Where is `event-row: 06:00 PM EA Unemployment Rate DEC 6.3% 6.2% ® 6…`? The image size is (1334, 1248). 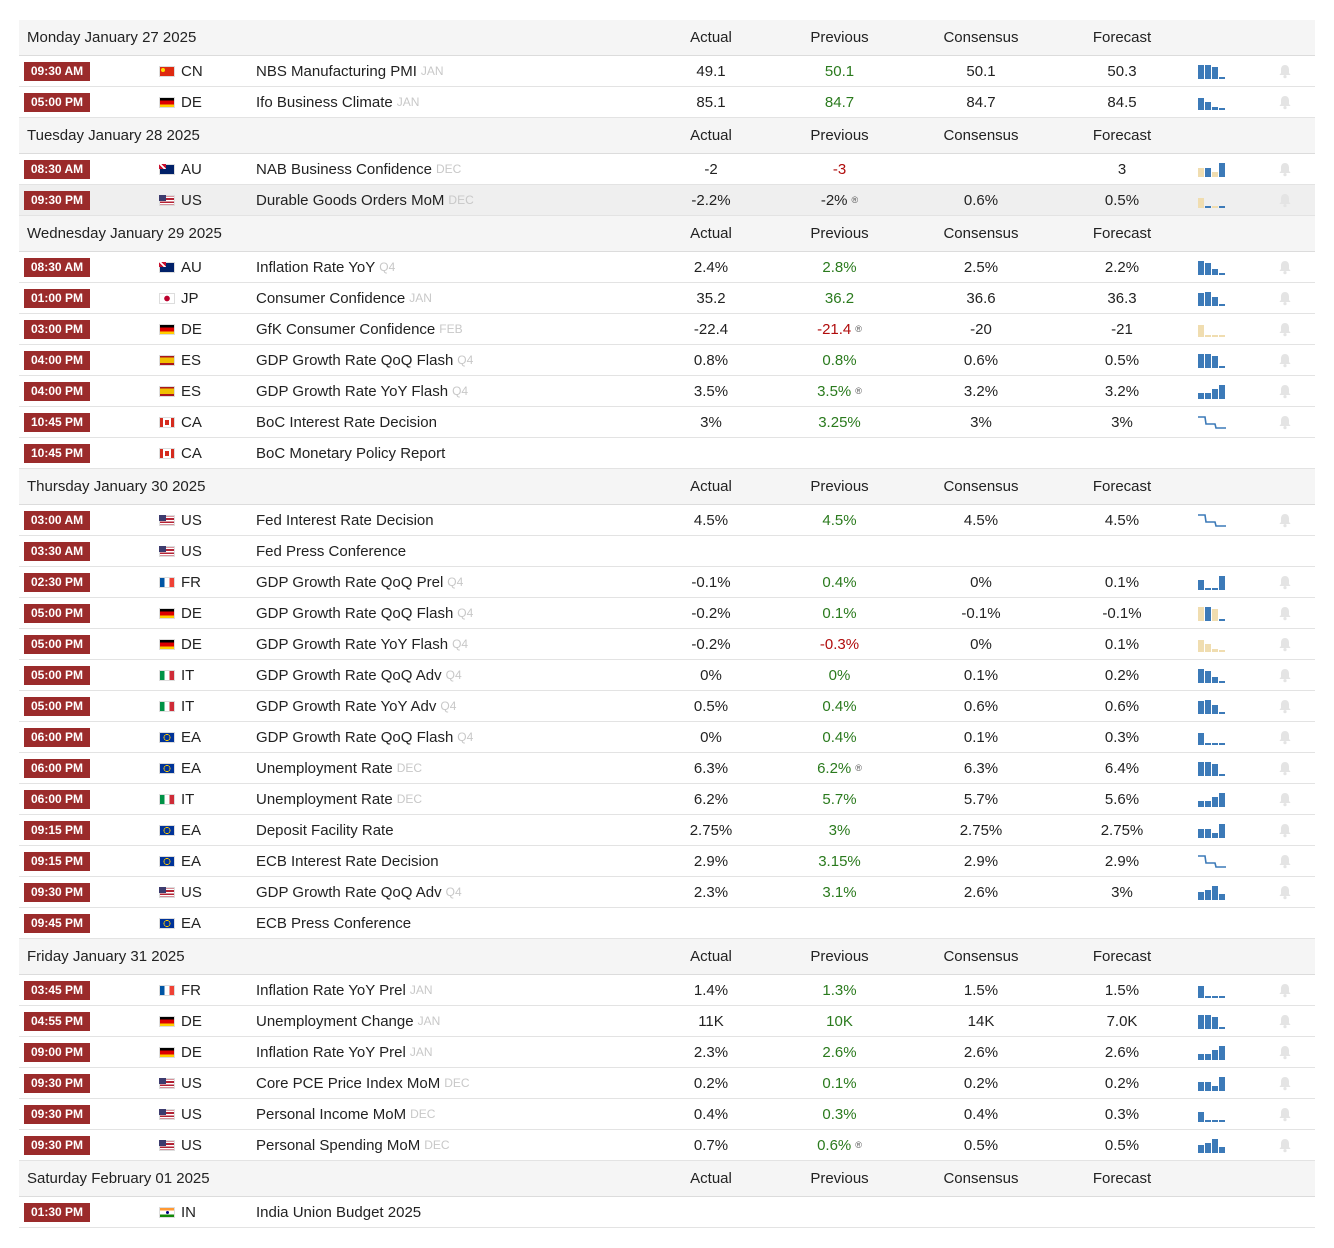 event-row: 06:00 PM EA Unemployment Rate DEC 6.3% 6.2% ® 6… is located at coordinates (667, 768).